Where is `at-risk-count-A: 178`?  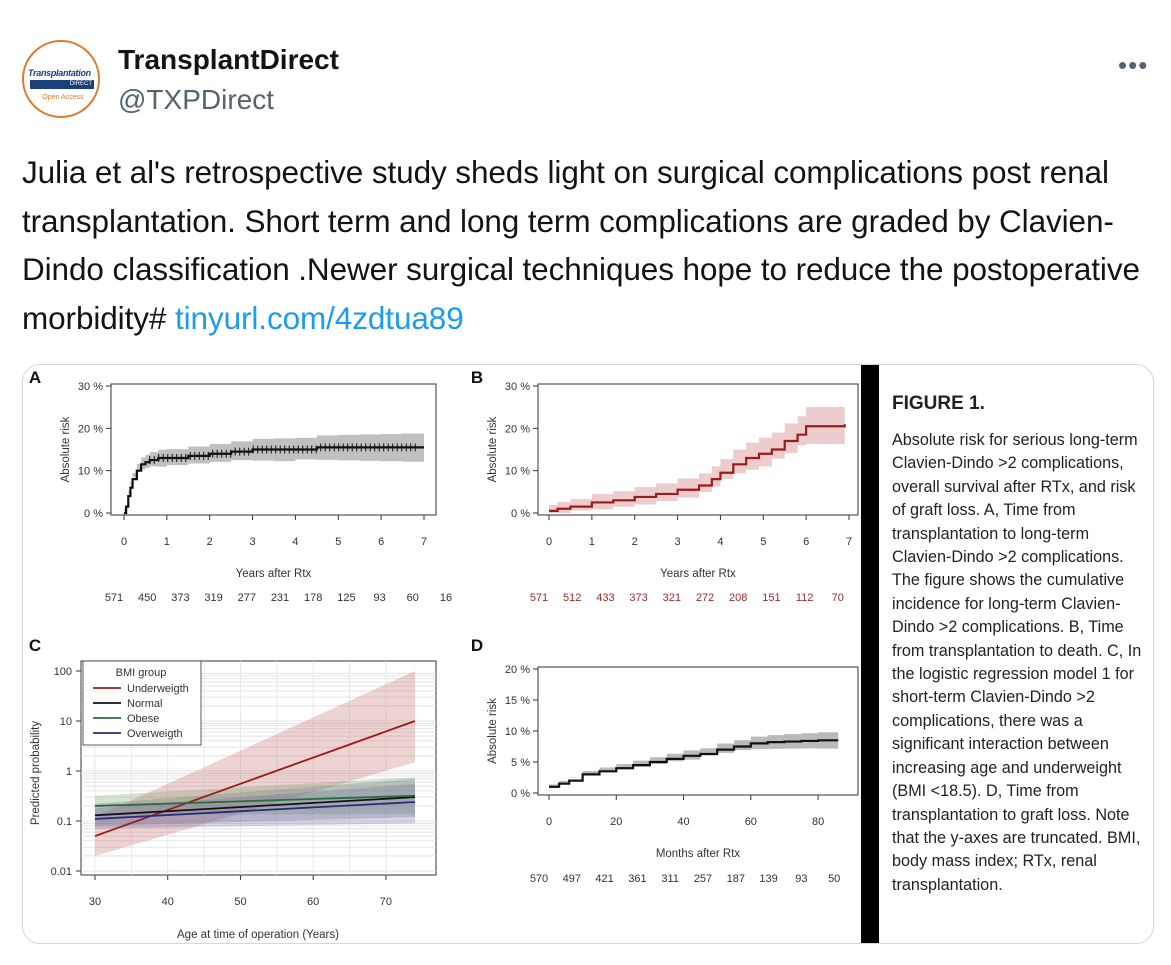
at-risk-count-A: 178 is located at coordinates (313, 598).